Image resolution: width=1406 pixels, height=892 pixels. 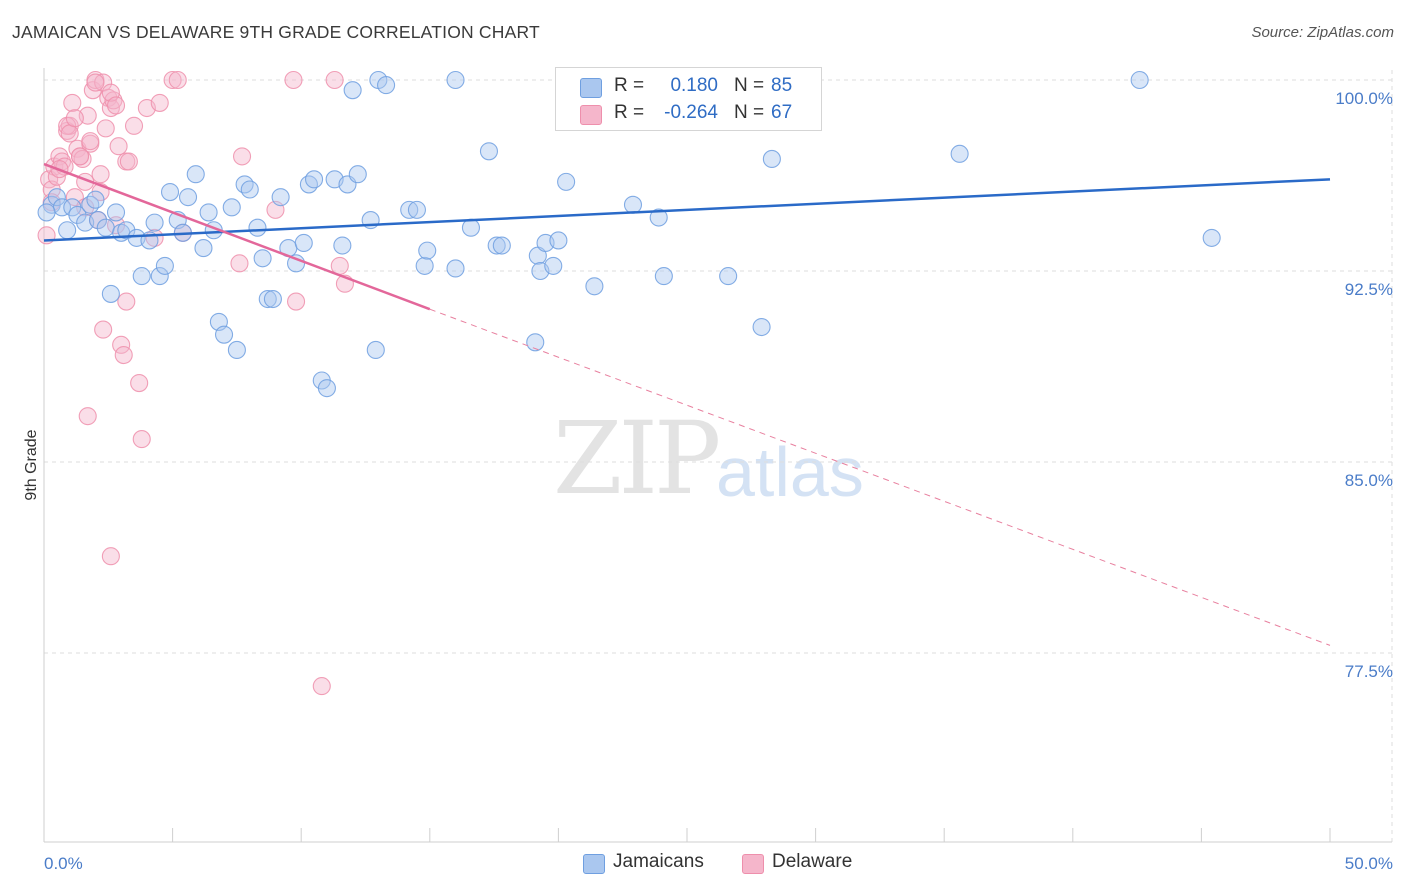 I want to click on y-tick-label: 100.0%, so click(x=1364, y=98).